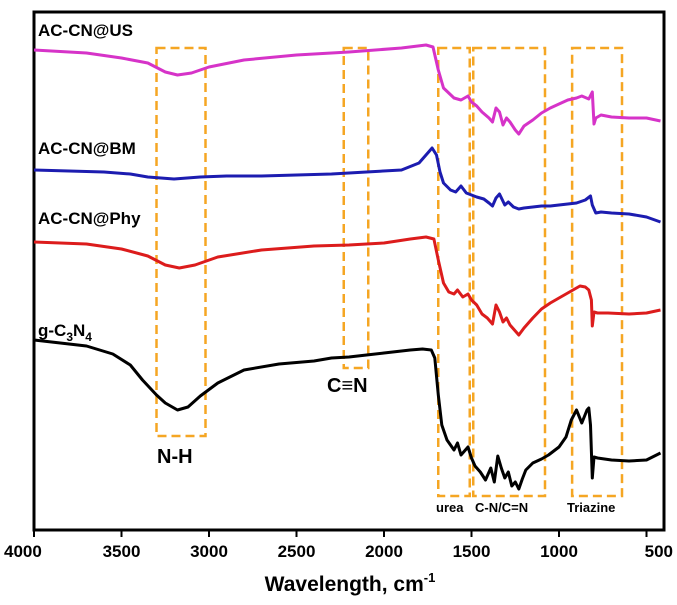  I want to click on series-label-phy: AC-CN@Phy, so click(89, 218).